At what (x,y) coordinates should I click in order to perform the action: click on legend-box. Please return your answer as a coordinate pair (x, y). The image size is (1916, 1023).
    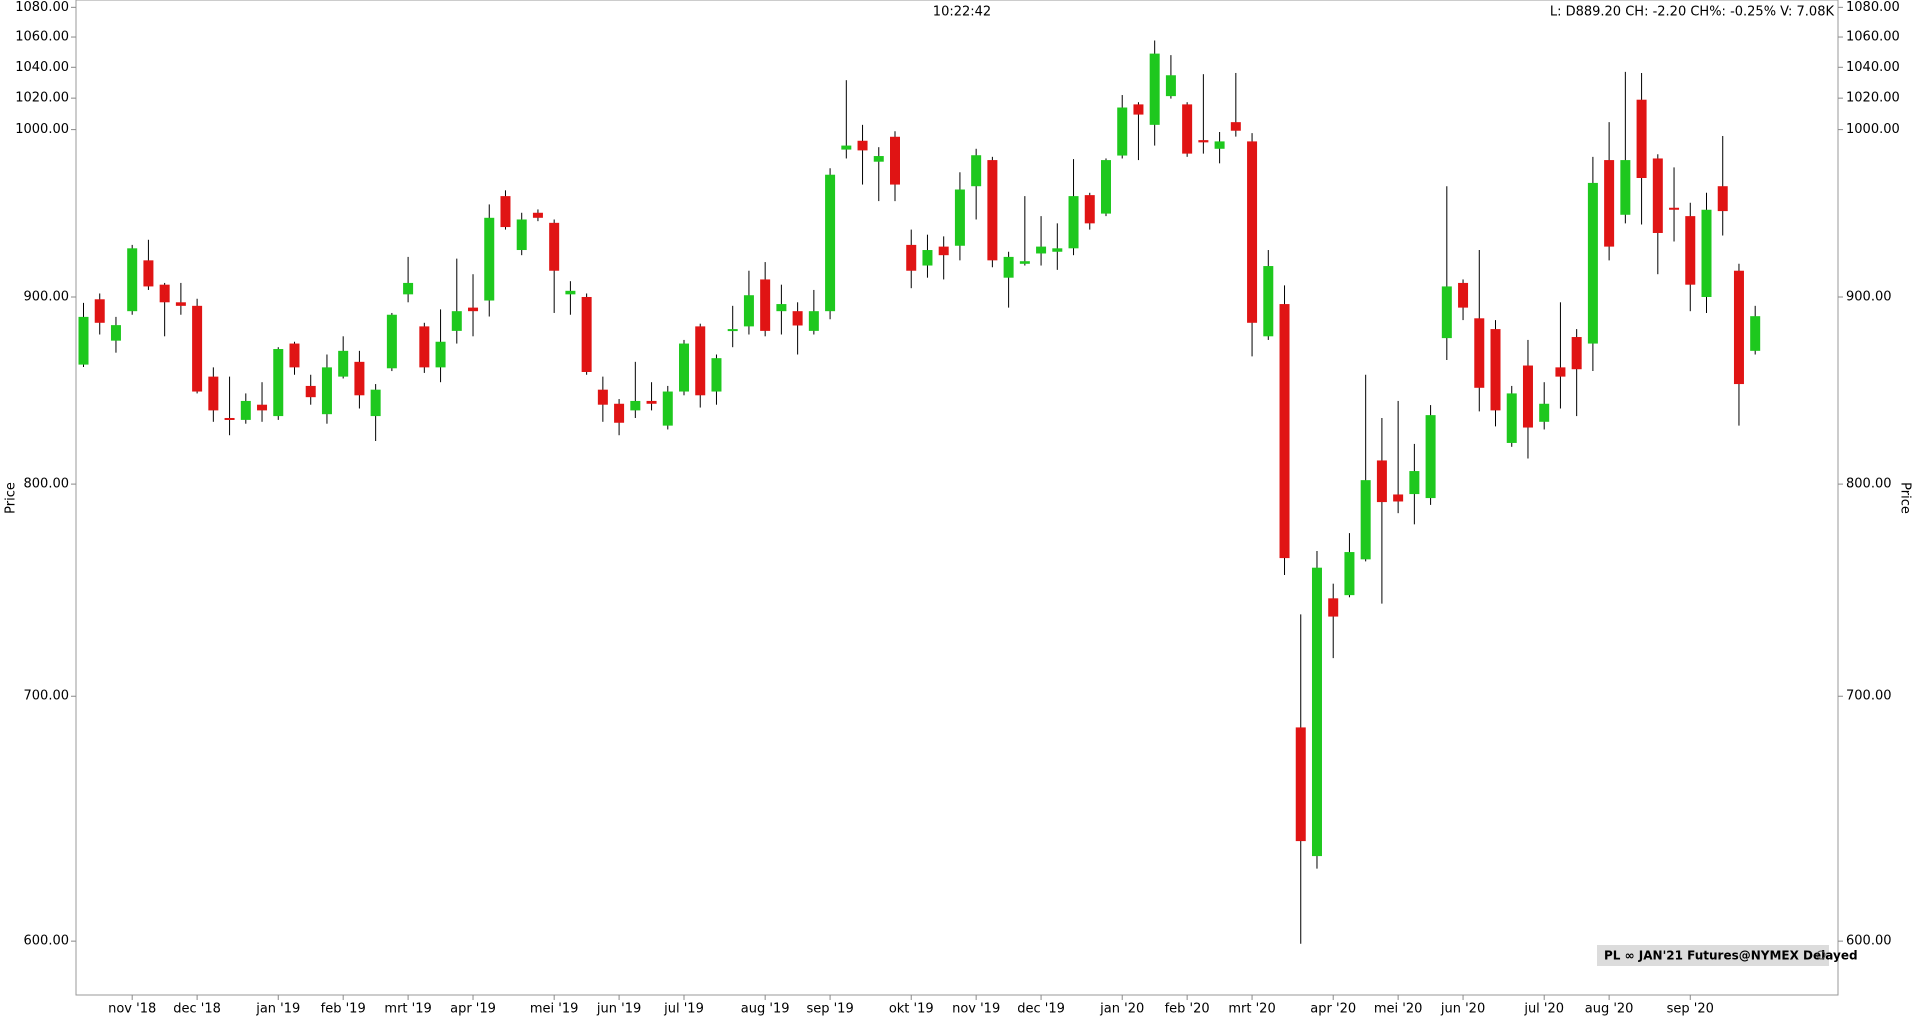
    Looking at the image, I should click on (1713, 955).